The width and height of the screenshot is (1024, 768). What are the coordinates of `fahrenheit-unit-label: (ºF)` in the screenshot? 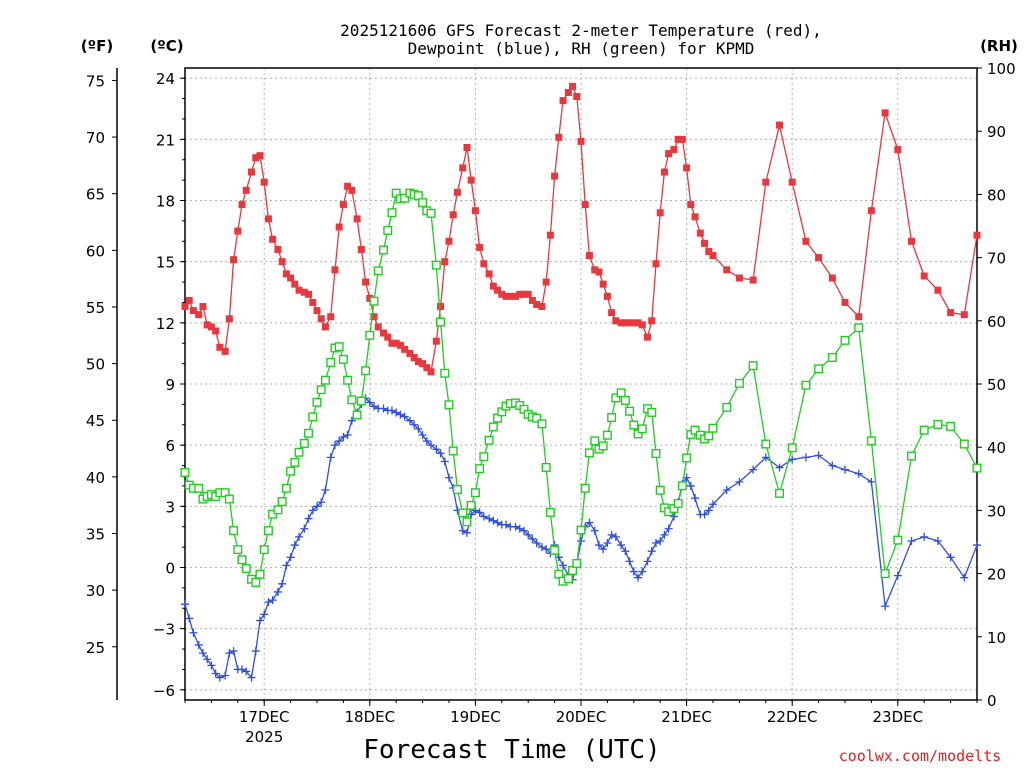 It's located at (97, 46).